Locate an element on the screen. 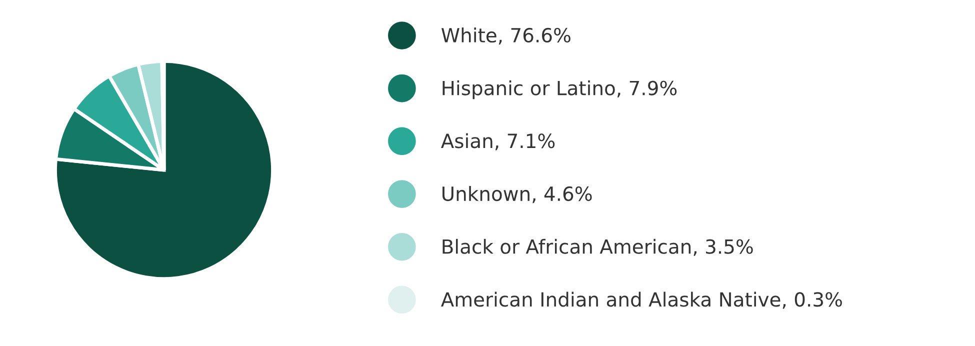 The height and width of the screenshot is (346, 975). legend-label: Asian, 7.1% is located at coordinates (497, 141).